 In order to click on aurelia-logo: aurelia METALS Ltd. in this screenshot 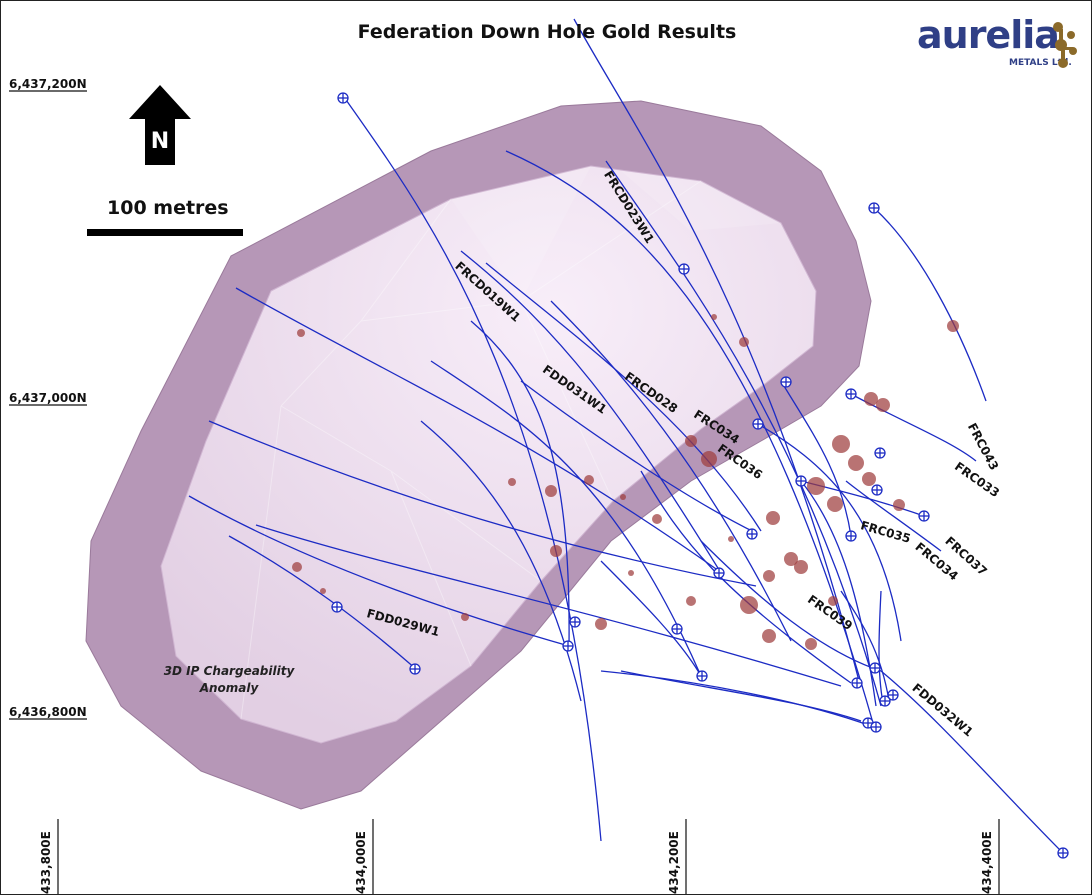, I will do `click(998, 48)`.